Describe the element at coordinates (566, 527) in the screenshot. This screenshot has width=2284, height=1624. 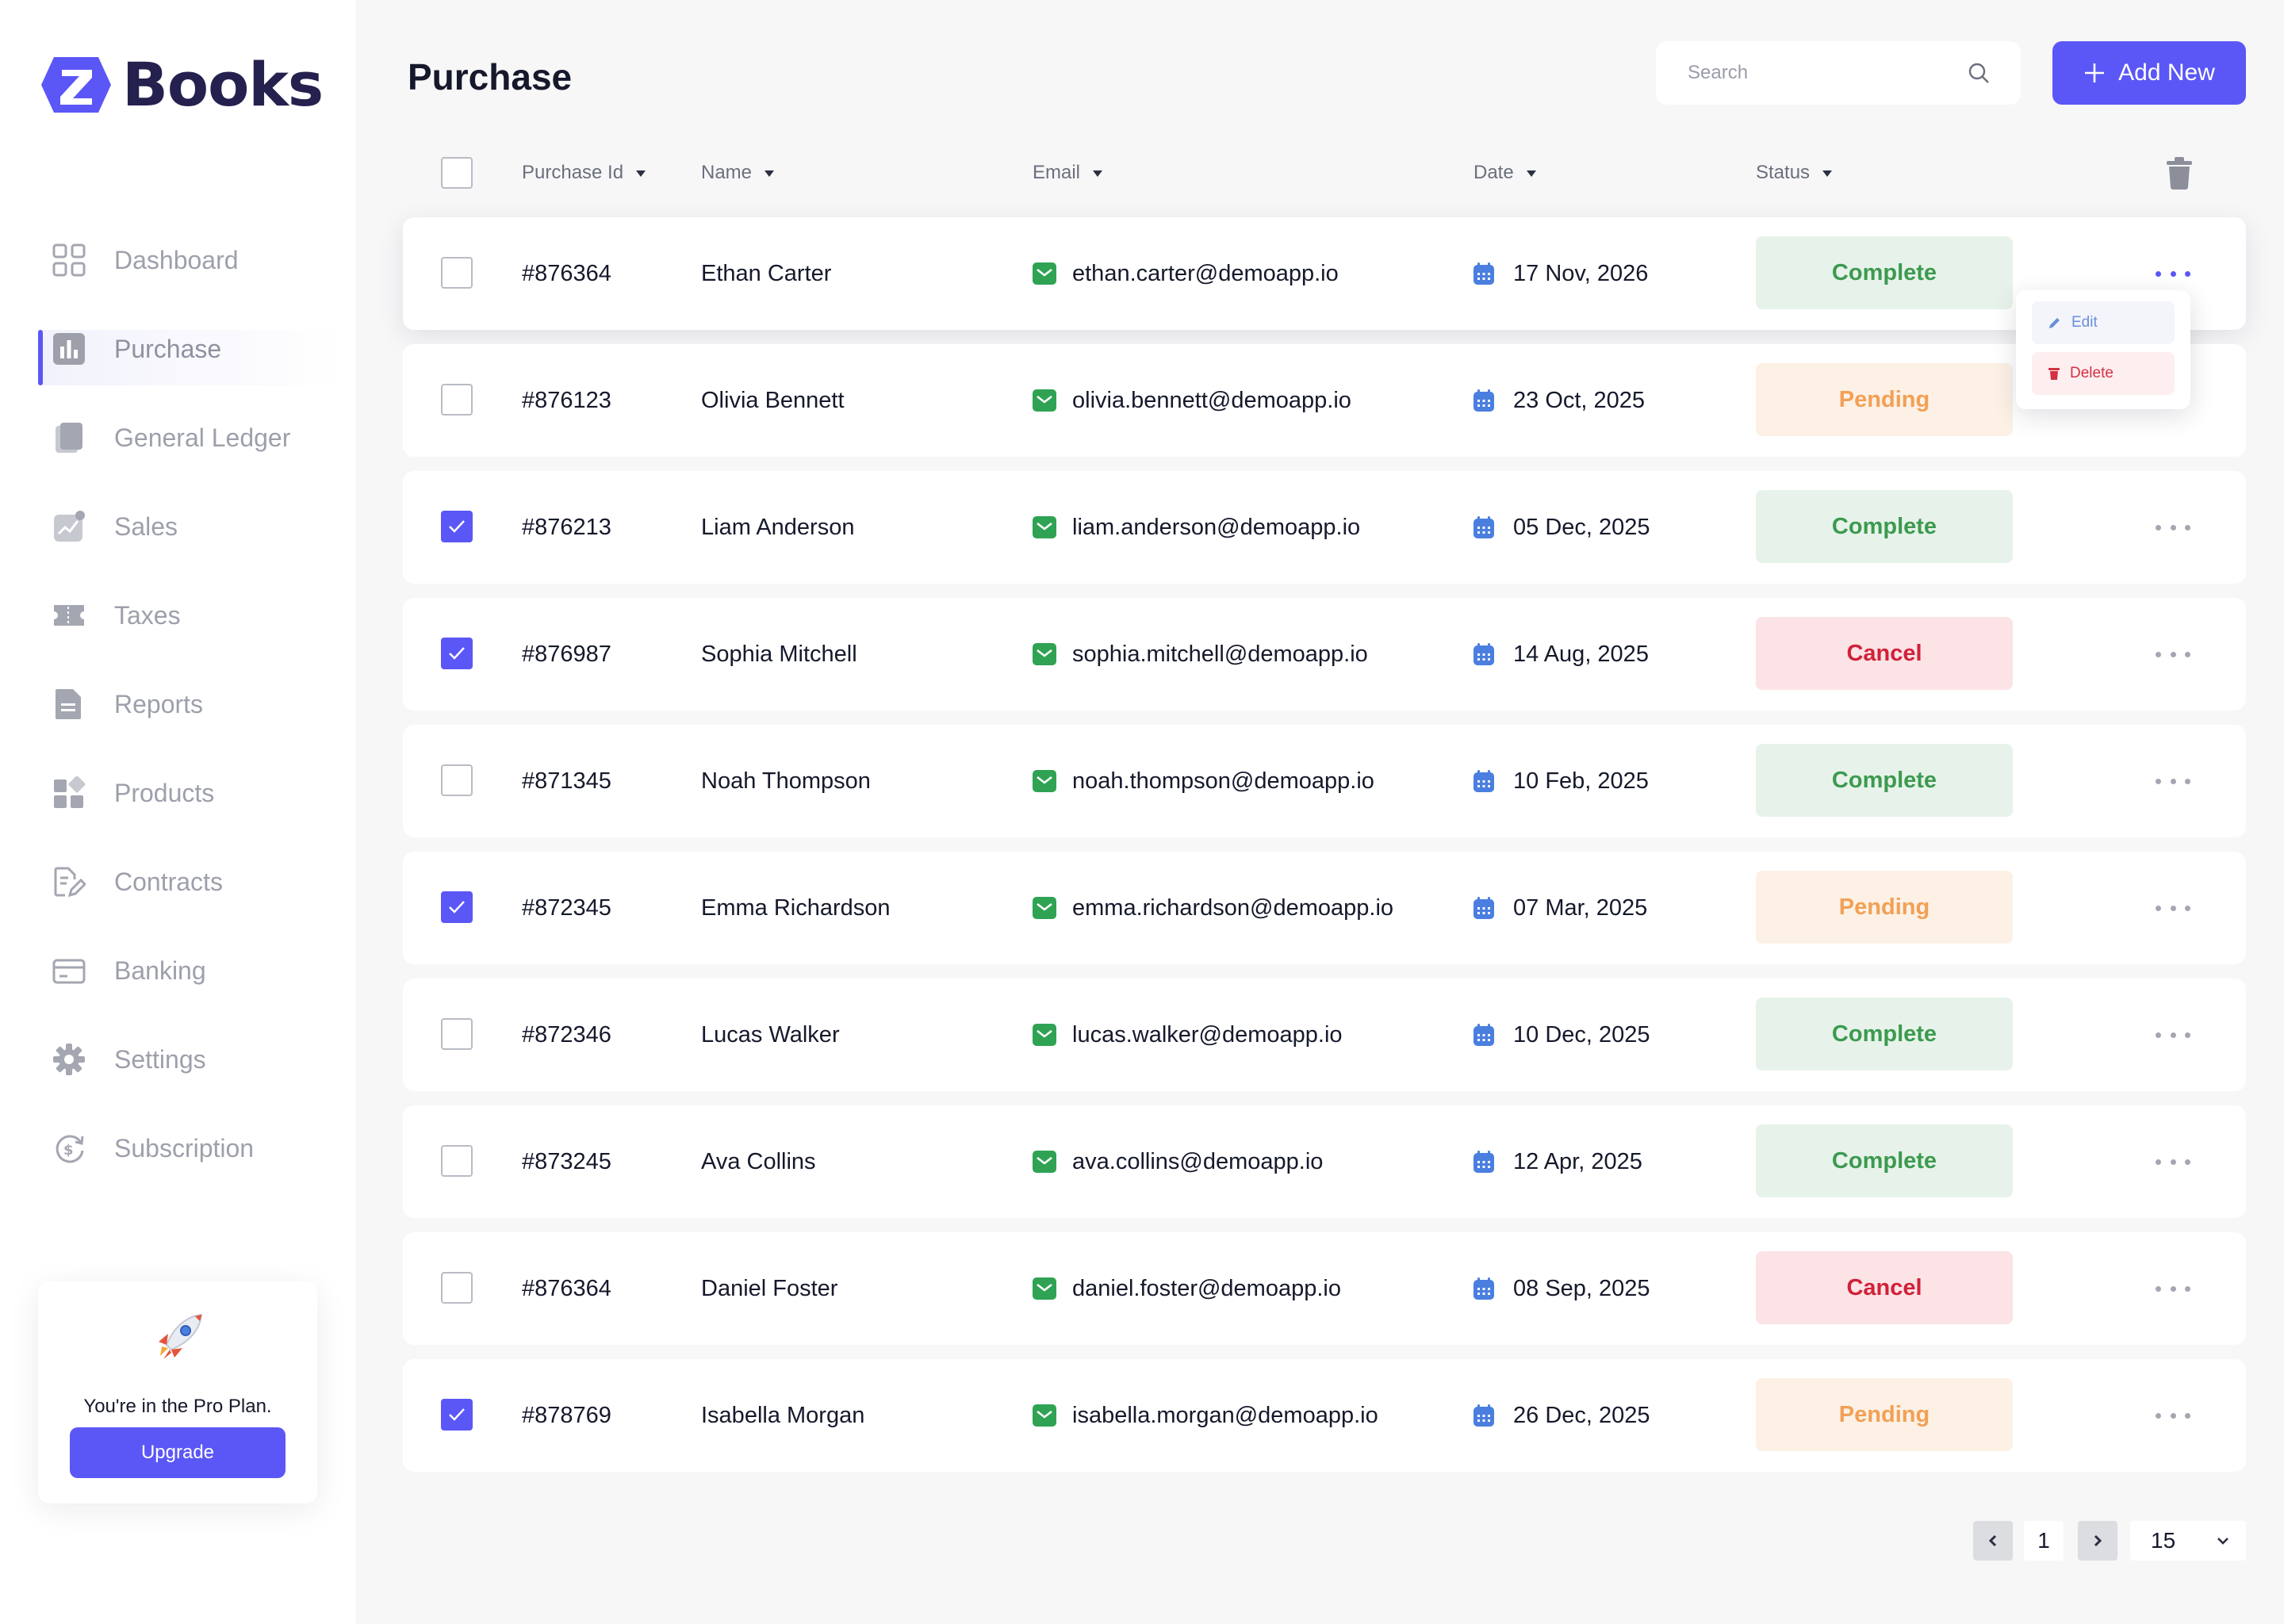
I see `purchase-id-cell: #876213` at that location.